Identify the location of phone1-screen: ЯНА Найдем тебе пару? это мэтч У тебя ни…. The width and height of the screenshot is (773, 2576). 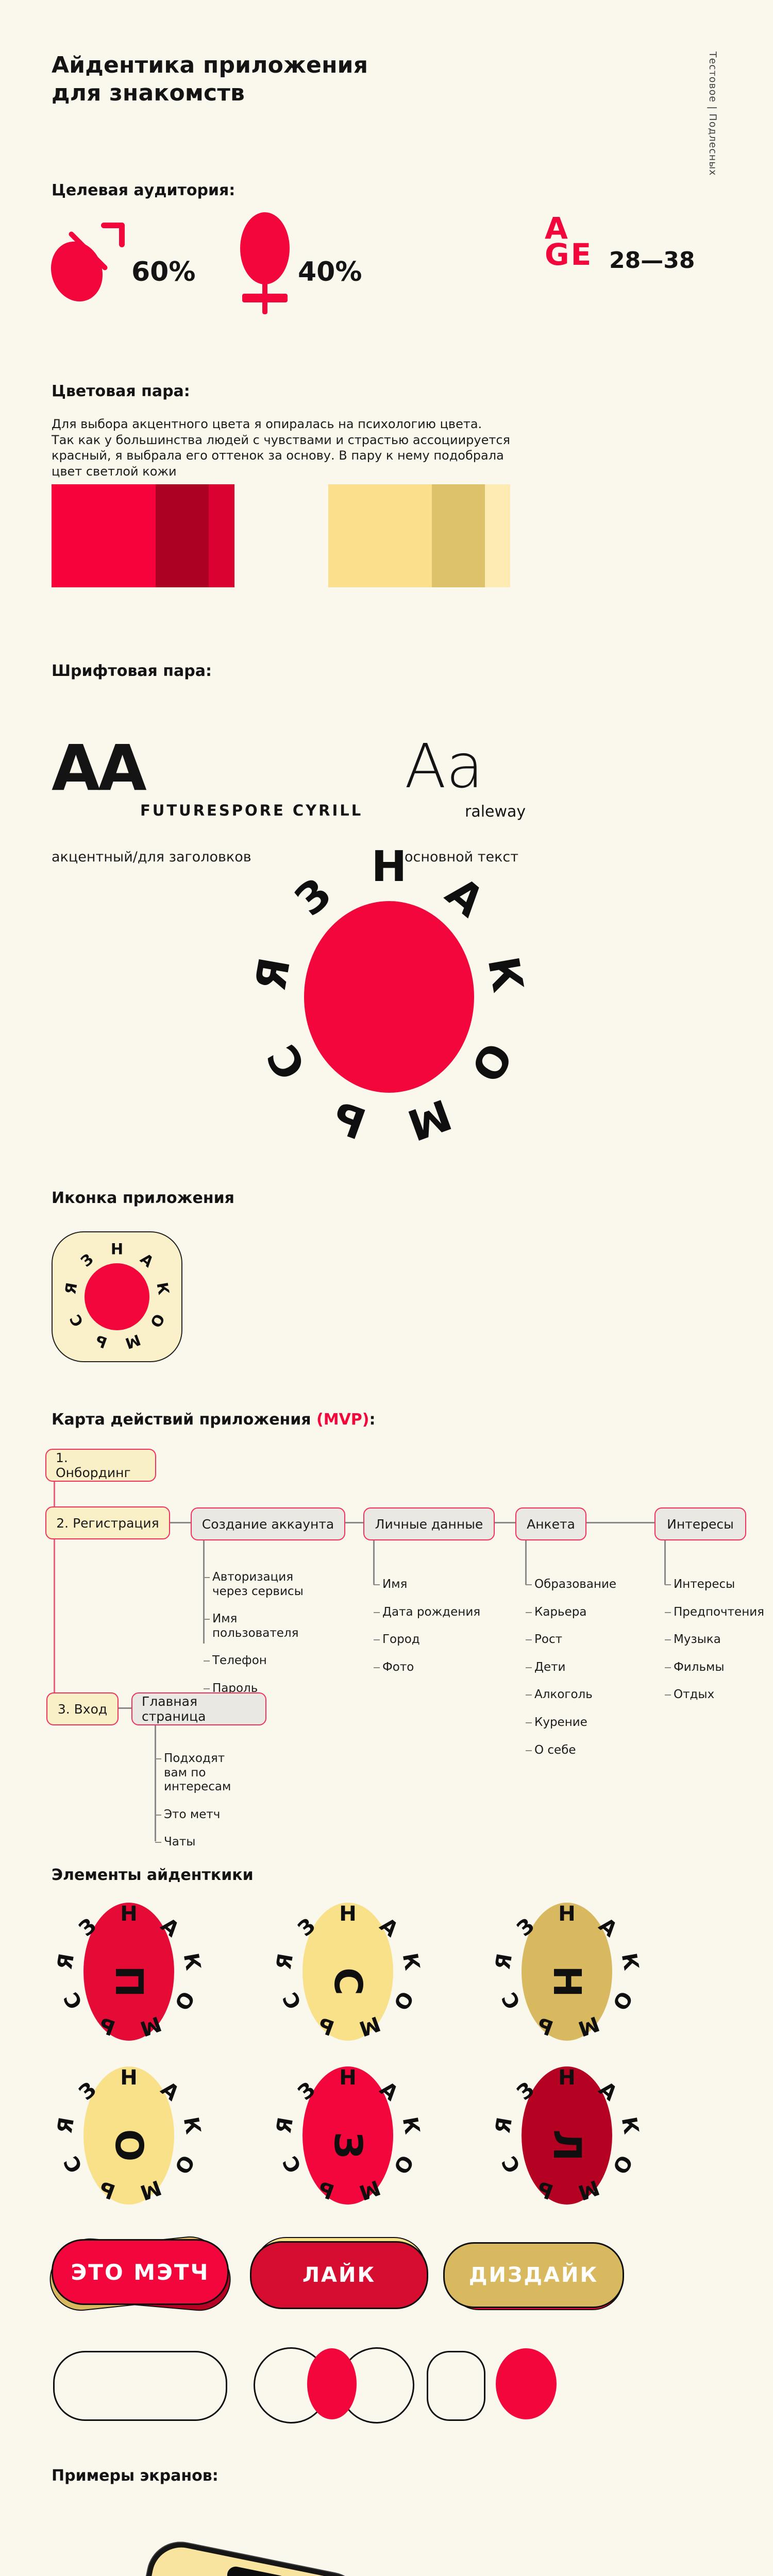
(215, 2559).